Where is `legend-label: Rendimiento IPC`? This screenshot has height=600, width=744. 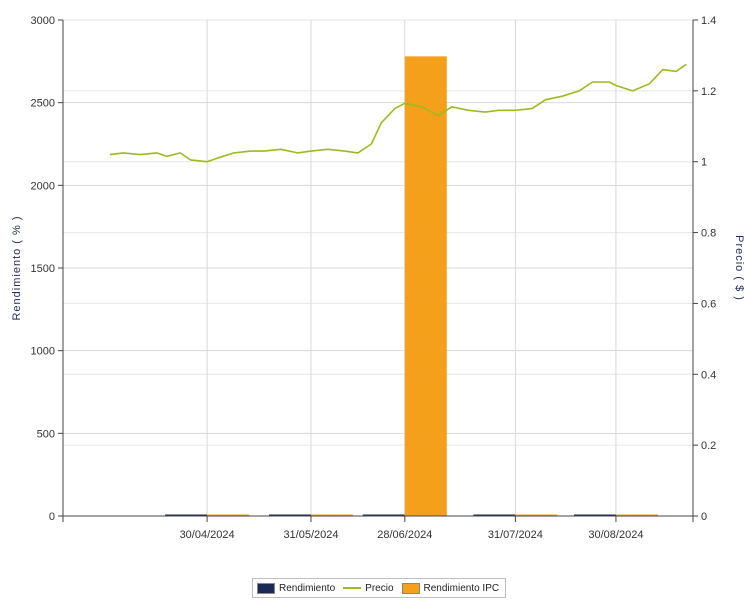
legend-label: Rendimiento IPC is located at coordinates (461, 588).